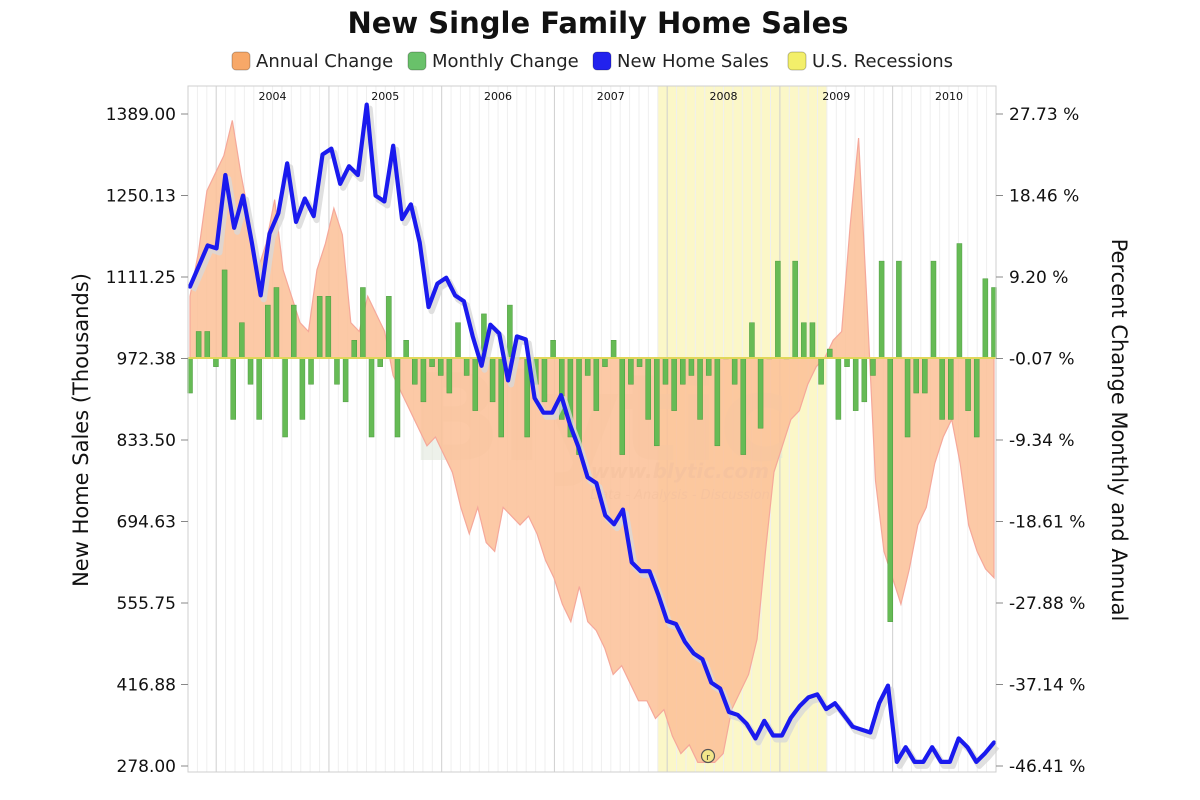  Describe the element at coordinates (1038, 278) in the screenshot. I see `right-tick-label: 9.20 %` at that location.